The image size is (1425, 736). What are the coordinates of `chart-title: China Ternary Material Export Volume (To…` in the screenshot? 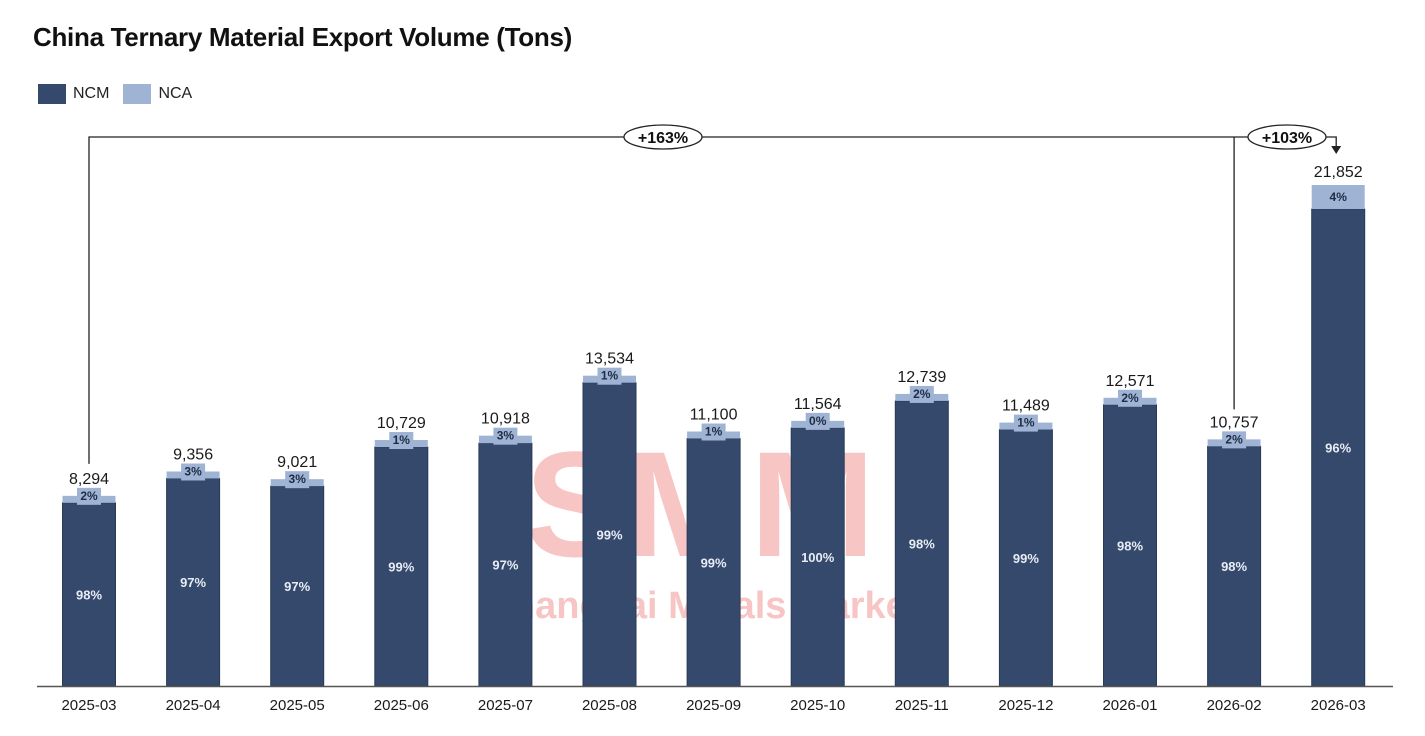 It's located at (302, 37).